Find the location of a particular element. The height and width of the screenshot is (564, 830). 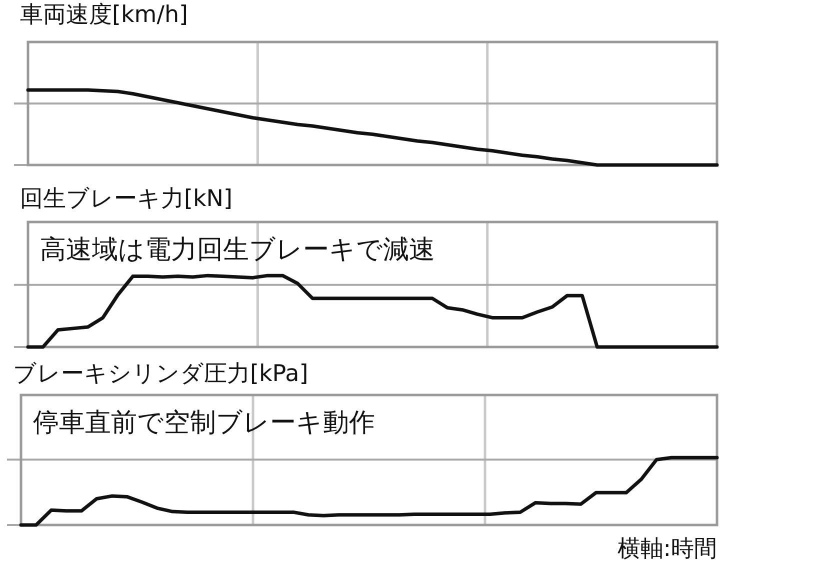

text: 高速域は電力回生ブレーキで減速 is located at coordinates (237, 250).